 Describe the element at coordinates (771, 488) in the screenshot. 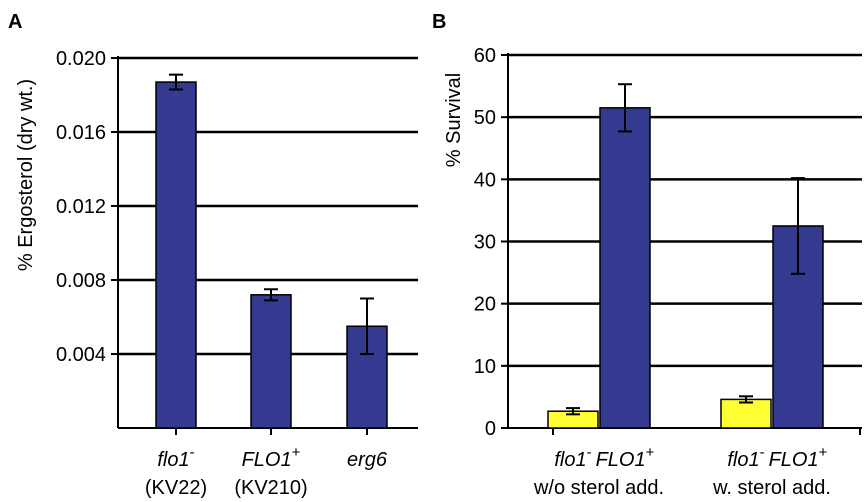

I see `panel-b-group-label: w. sterol add.` at that location.